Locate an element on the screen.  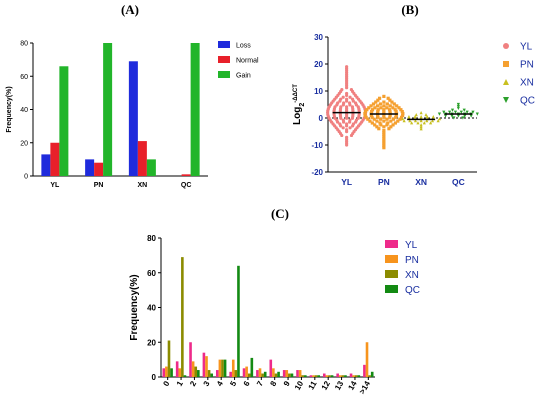
chart-b-ytick-label: 20 is located at coordinates (318, 64).